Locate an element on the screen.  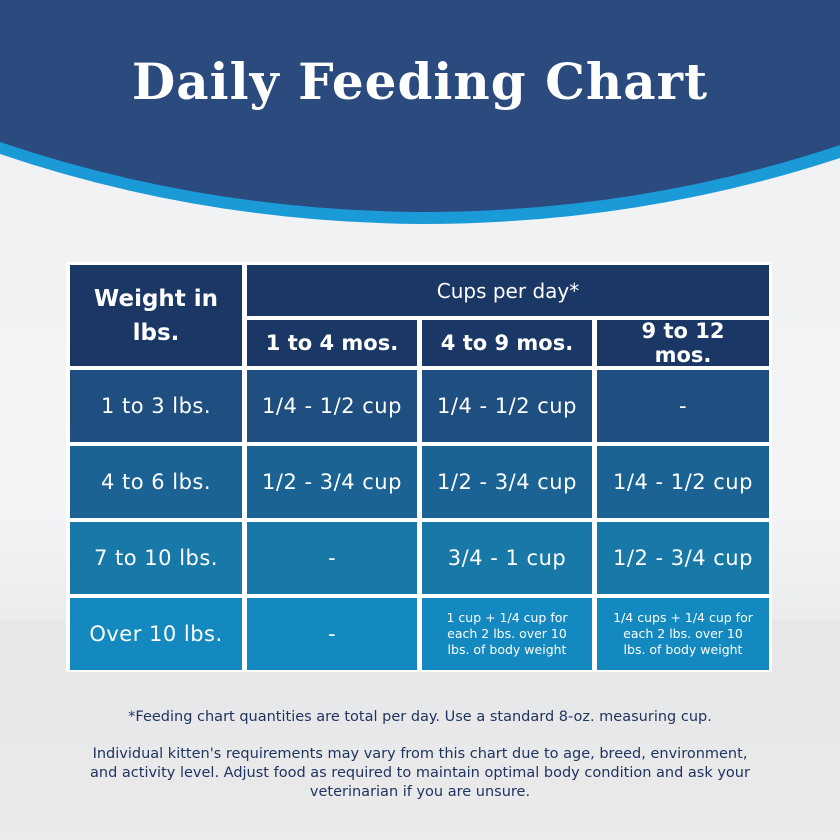
title: Daily Feeding Chart is located at coordinates (420, 81).